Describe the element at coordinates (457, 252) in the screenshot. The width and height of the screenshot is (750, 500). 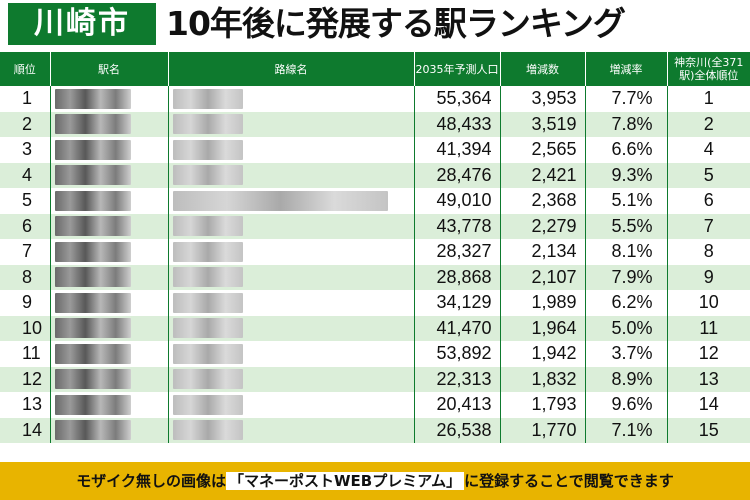
I see `population-cell: 28,327` at that location.